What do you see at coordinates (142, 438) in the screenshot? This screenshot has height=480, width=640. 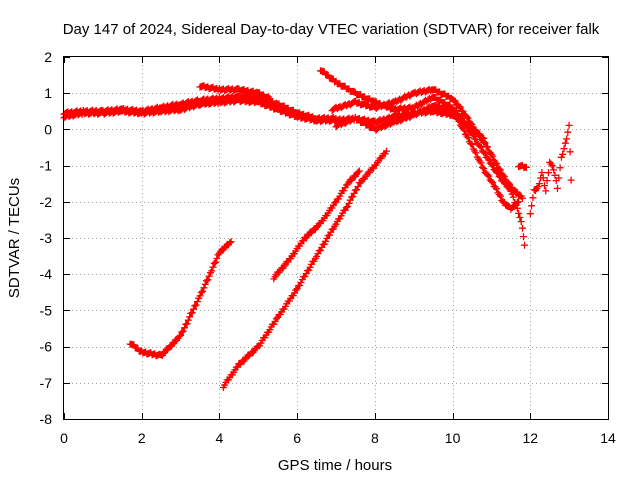 I see `x-tick-label: 2` at bounding box center [142, 438].